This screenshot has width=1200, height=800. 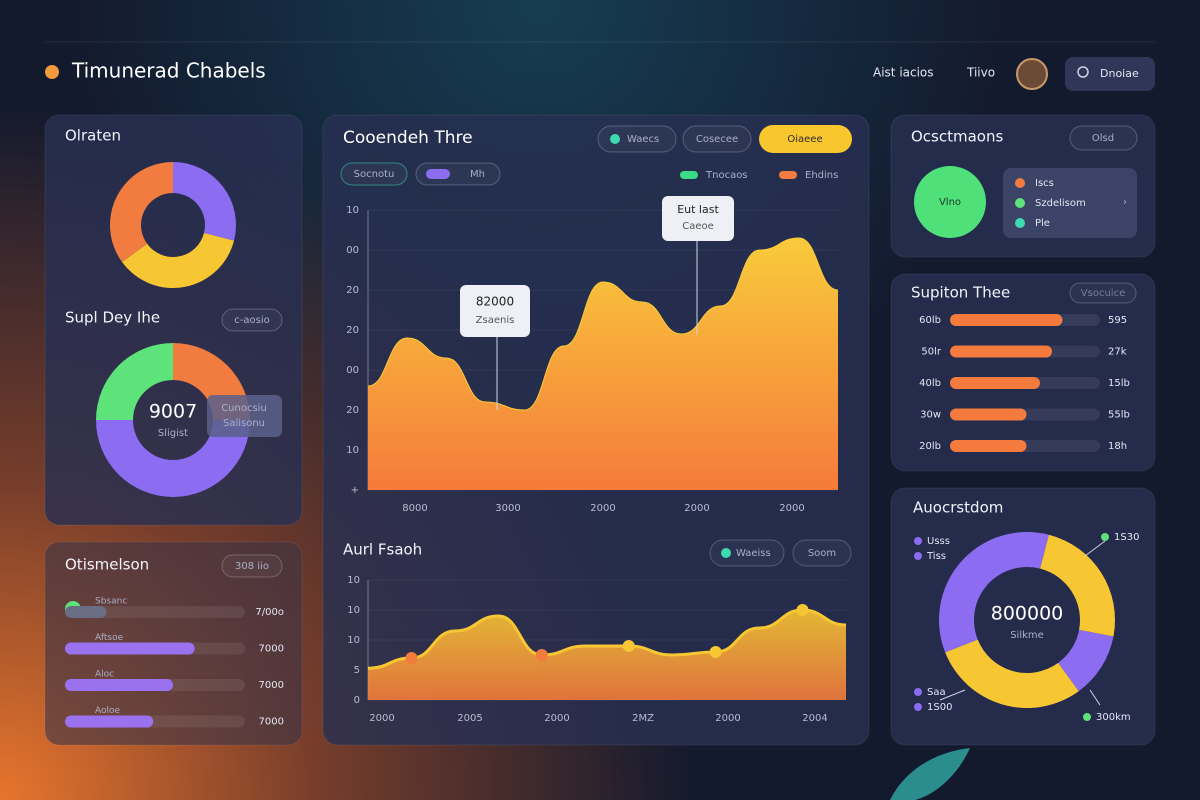 What do you see at coordinates (104, 675) in the screenshot?
I see `bar-label: Aloc` at bounding box center [104, 675].